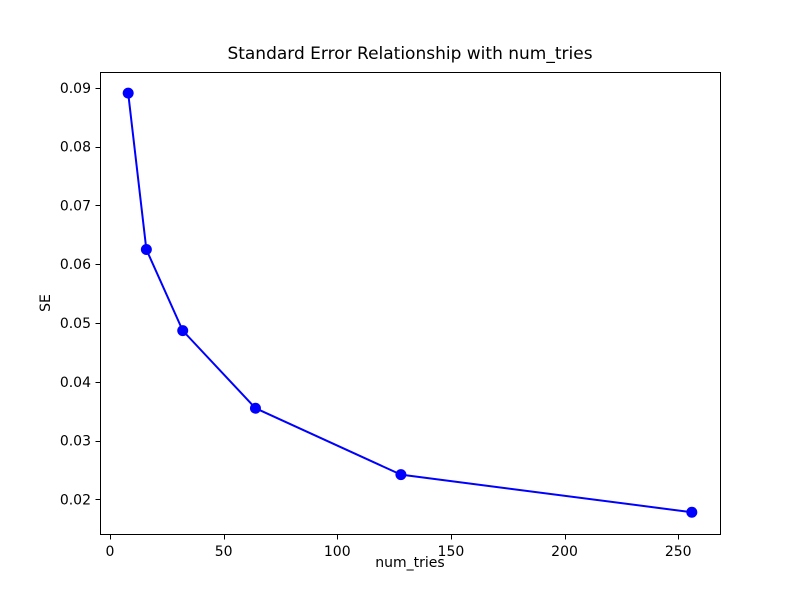  I want to click on y-tick-label: 0.05, so click(75, 324).